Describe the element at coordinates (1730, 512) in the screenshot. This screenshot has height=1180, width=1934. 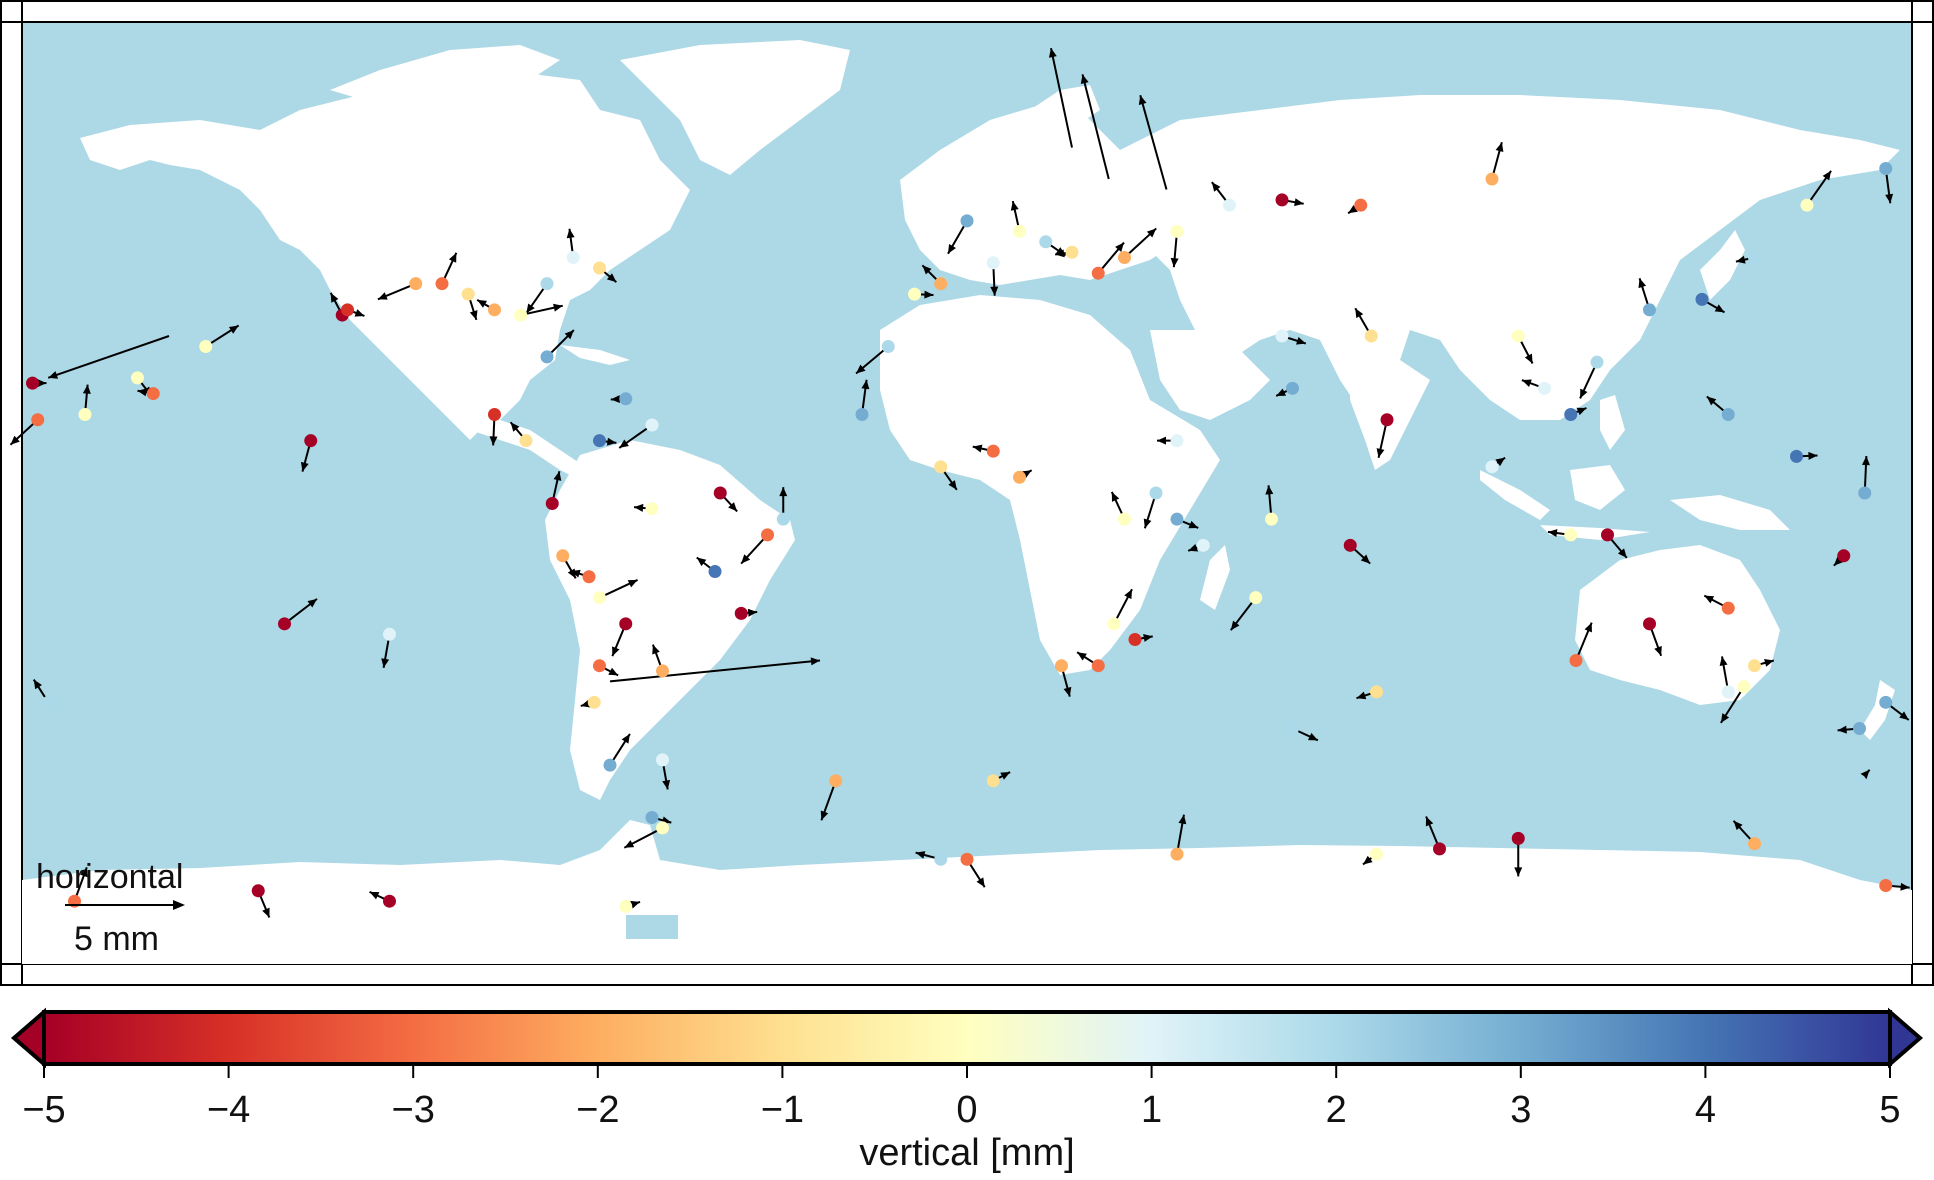
I see `land-new-guinea` at that location.